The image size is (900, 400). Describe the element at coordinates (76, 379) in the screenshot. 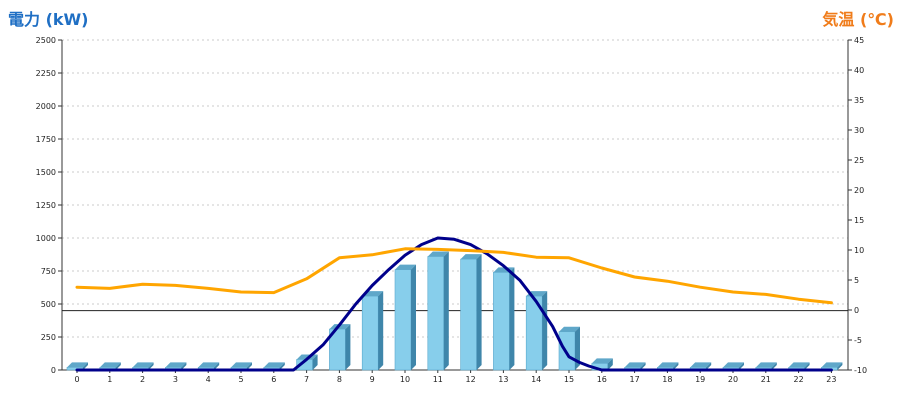

I see `x-tick-label: 0` at that location.